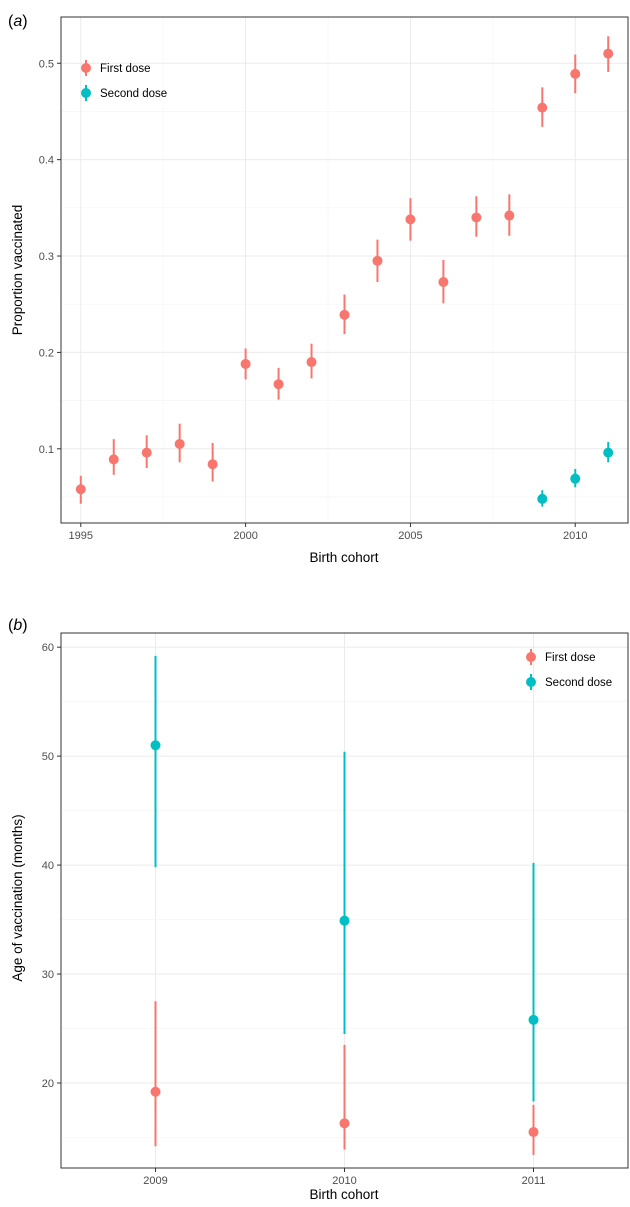 The image size is (630, 1207). I want to click on panel-a-legend: First dose Second dose, so click(124, 80).